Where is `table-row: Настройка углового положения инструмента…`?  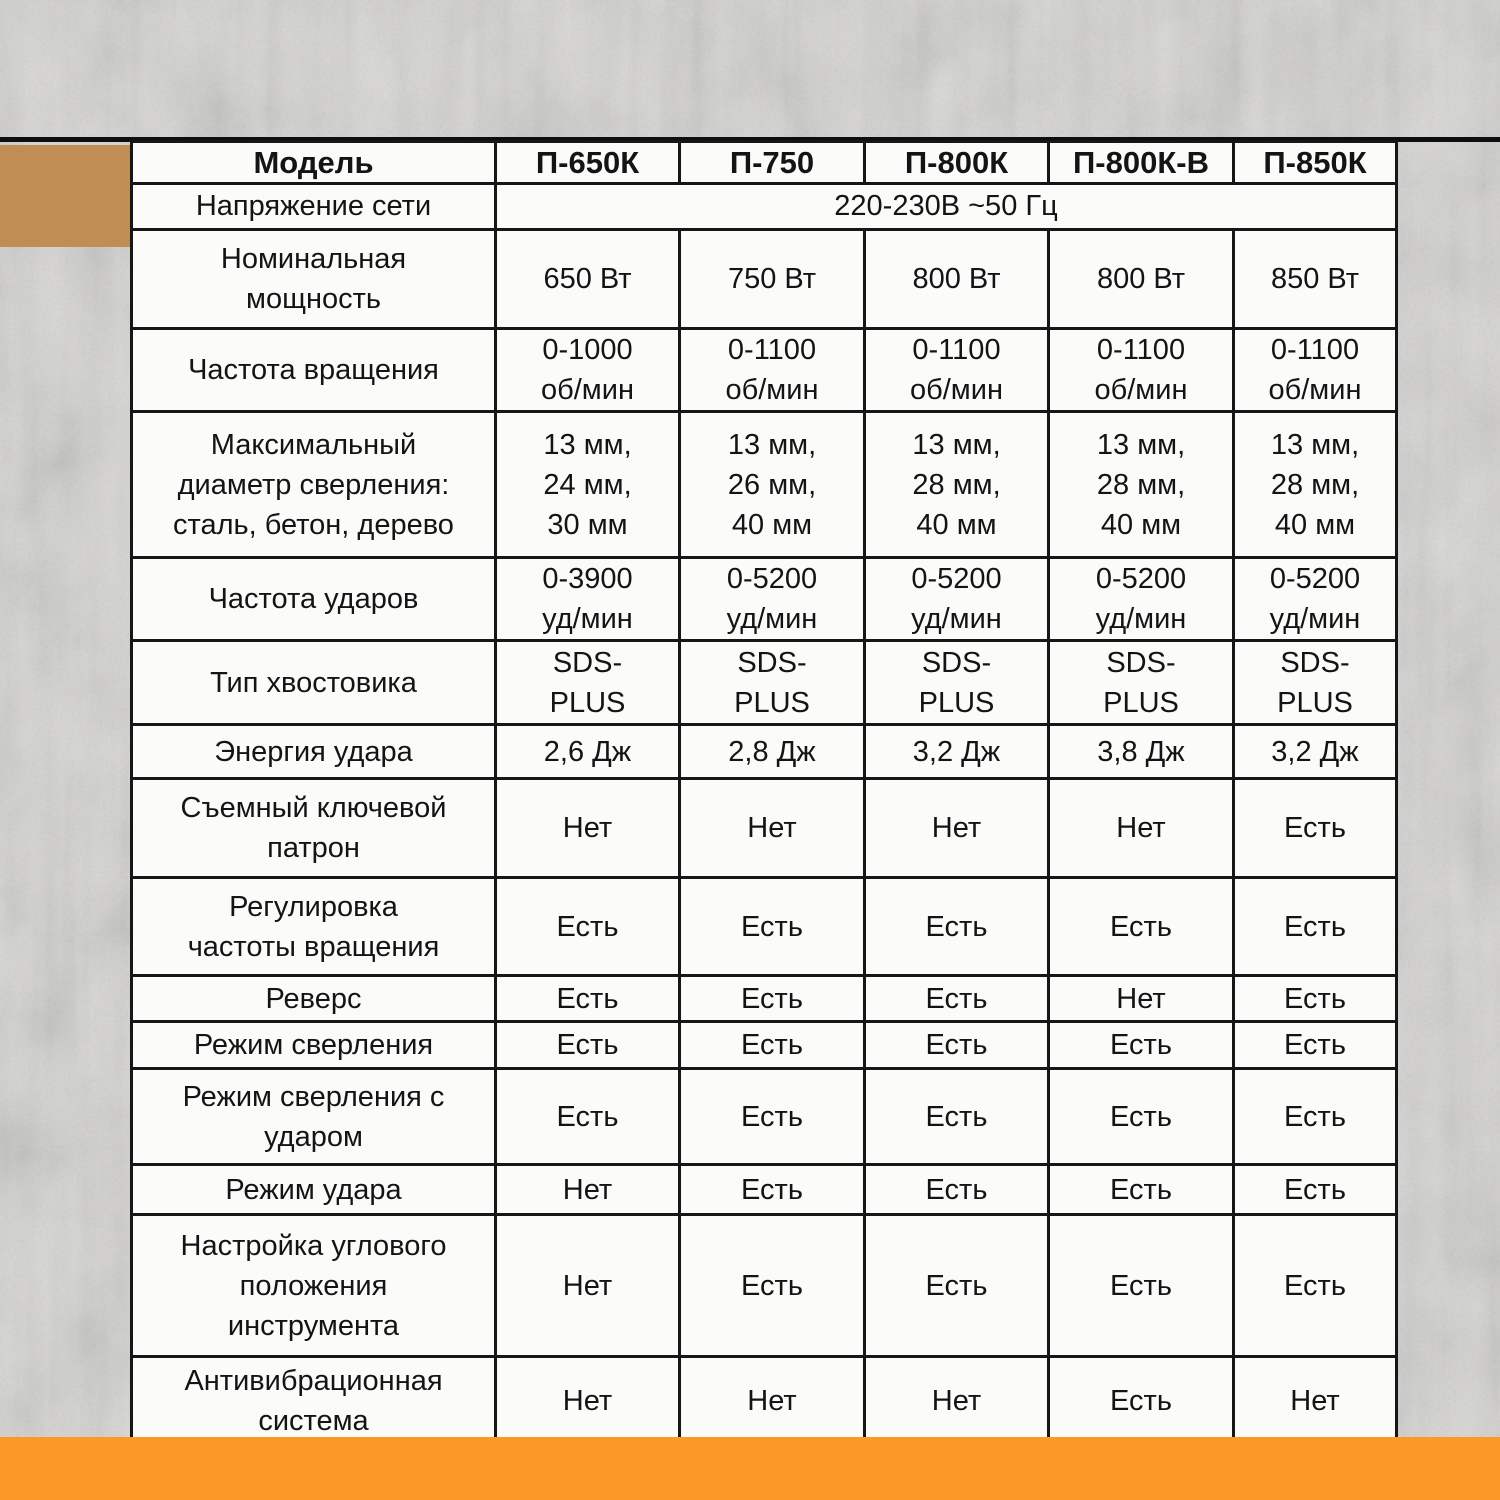
table-row: Настройка углового положения инструмента… is located at coordinates (764, 1286).